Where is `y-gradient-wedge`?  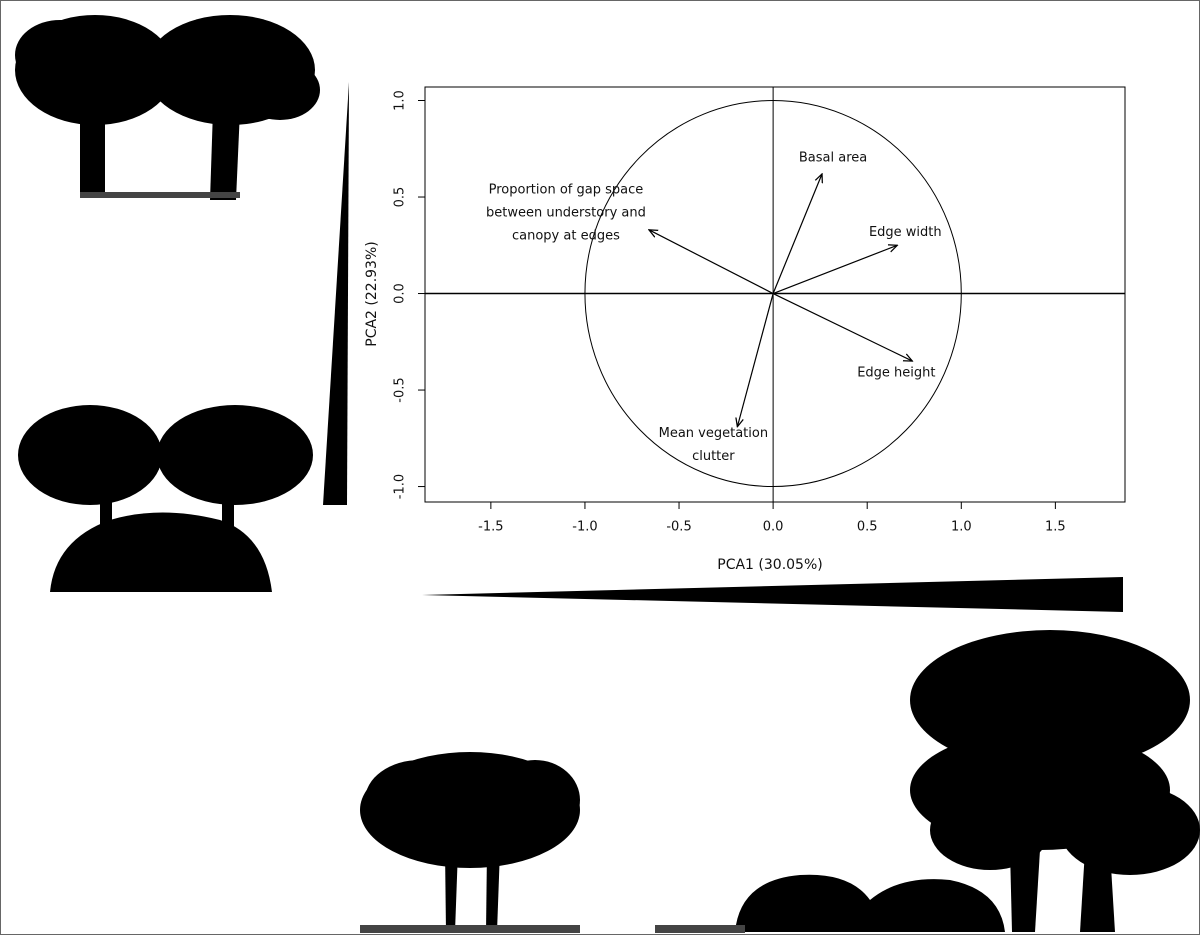
y-gradient-wedge is located at coordinates (336, 293).